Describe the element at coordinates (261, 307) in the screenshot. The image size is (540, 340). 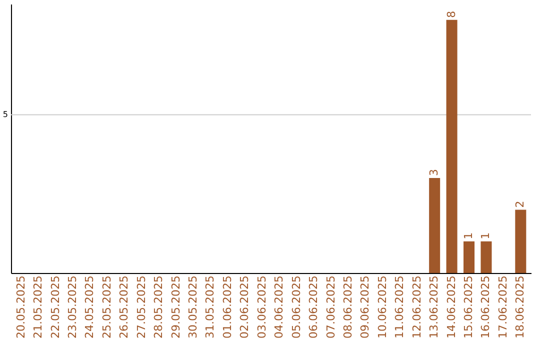
I see `x-tick-label: 03.06.2025` at that location.